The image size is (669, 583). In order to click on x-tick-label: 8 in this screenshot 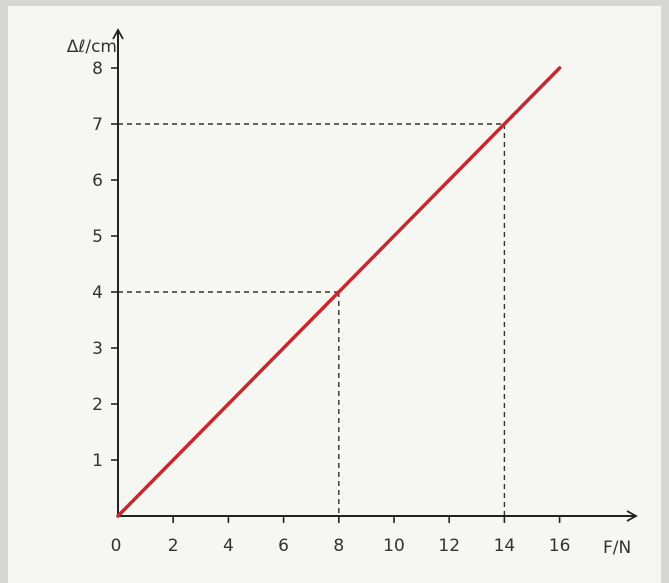, I will do `click(338, 546)`.